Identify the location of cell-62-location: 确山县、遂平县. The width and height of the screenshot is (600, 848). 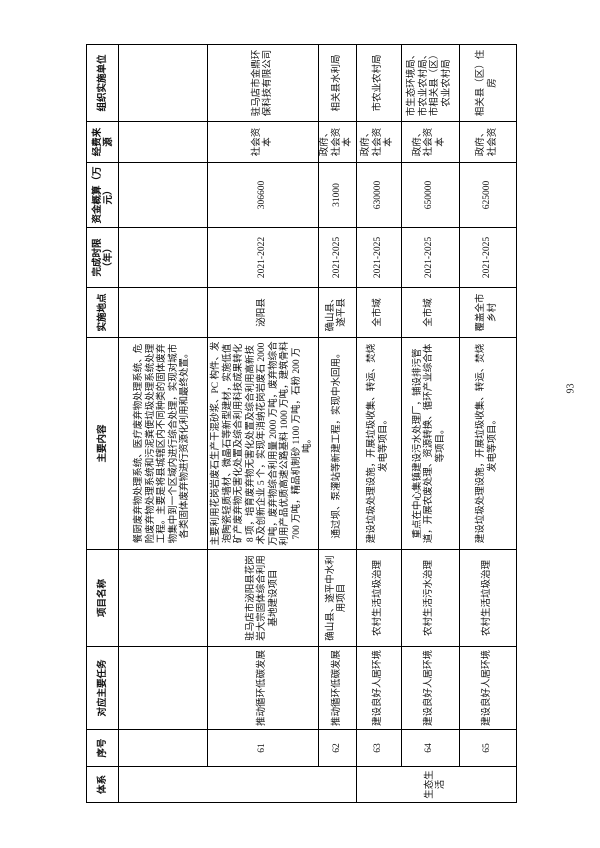
(337, 312).